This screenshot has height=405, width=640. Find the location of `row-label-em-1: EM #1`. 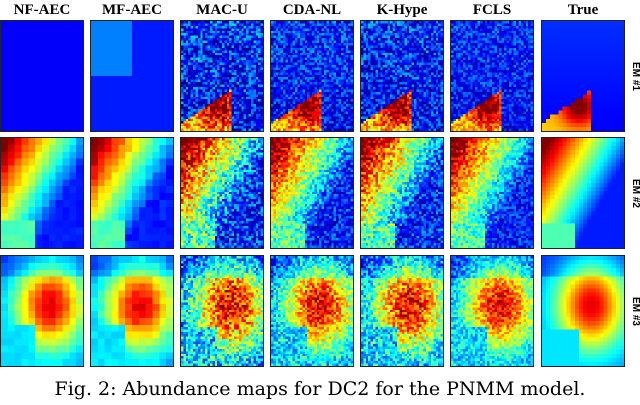

row-label-em-1: EM #1 is located at coordinates (632, 76).